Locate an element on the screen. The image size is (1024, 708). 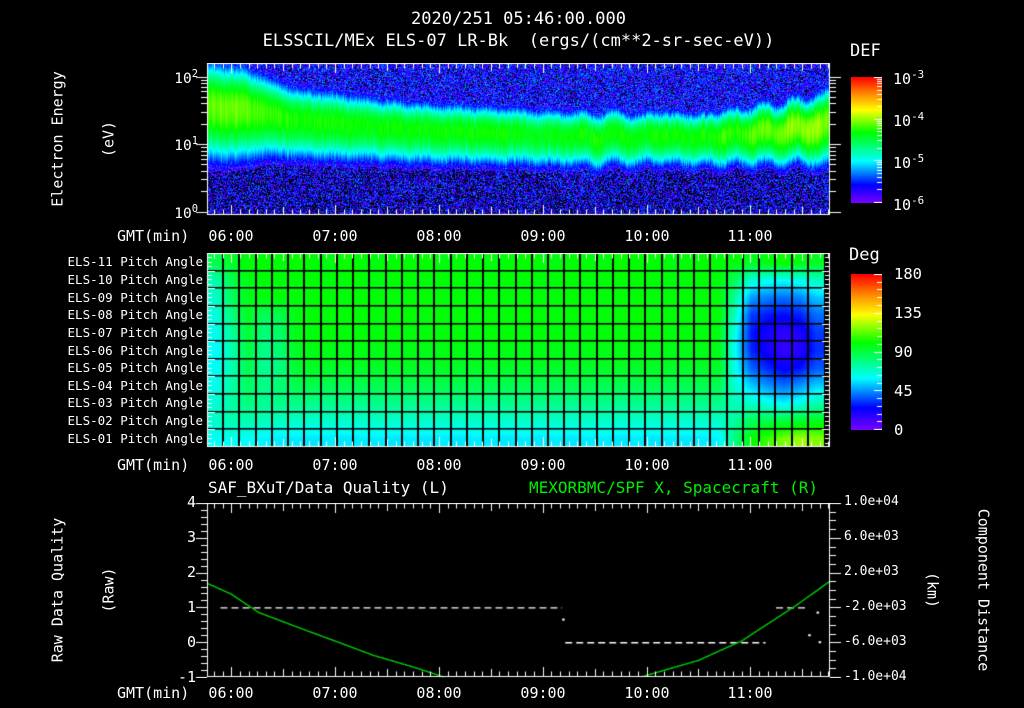
line-right-tick-label: 6.0e+03 is located at coordinates (871, 536).